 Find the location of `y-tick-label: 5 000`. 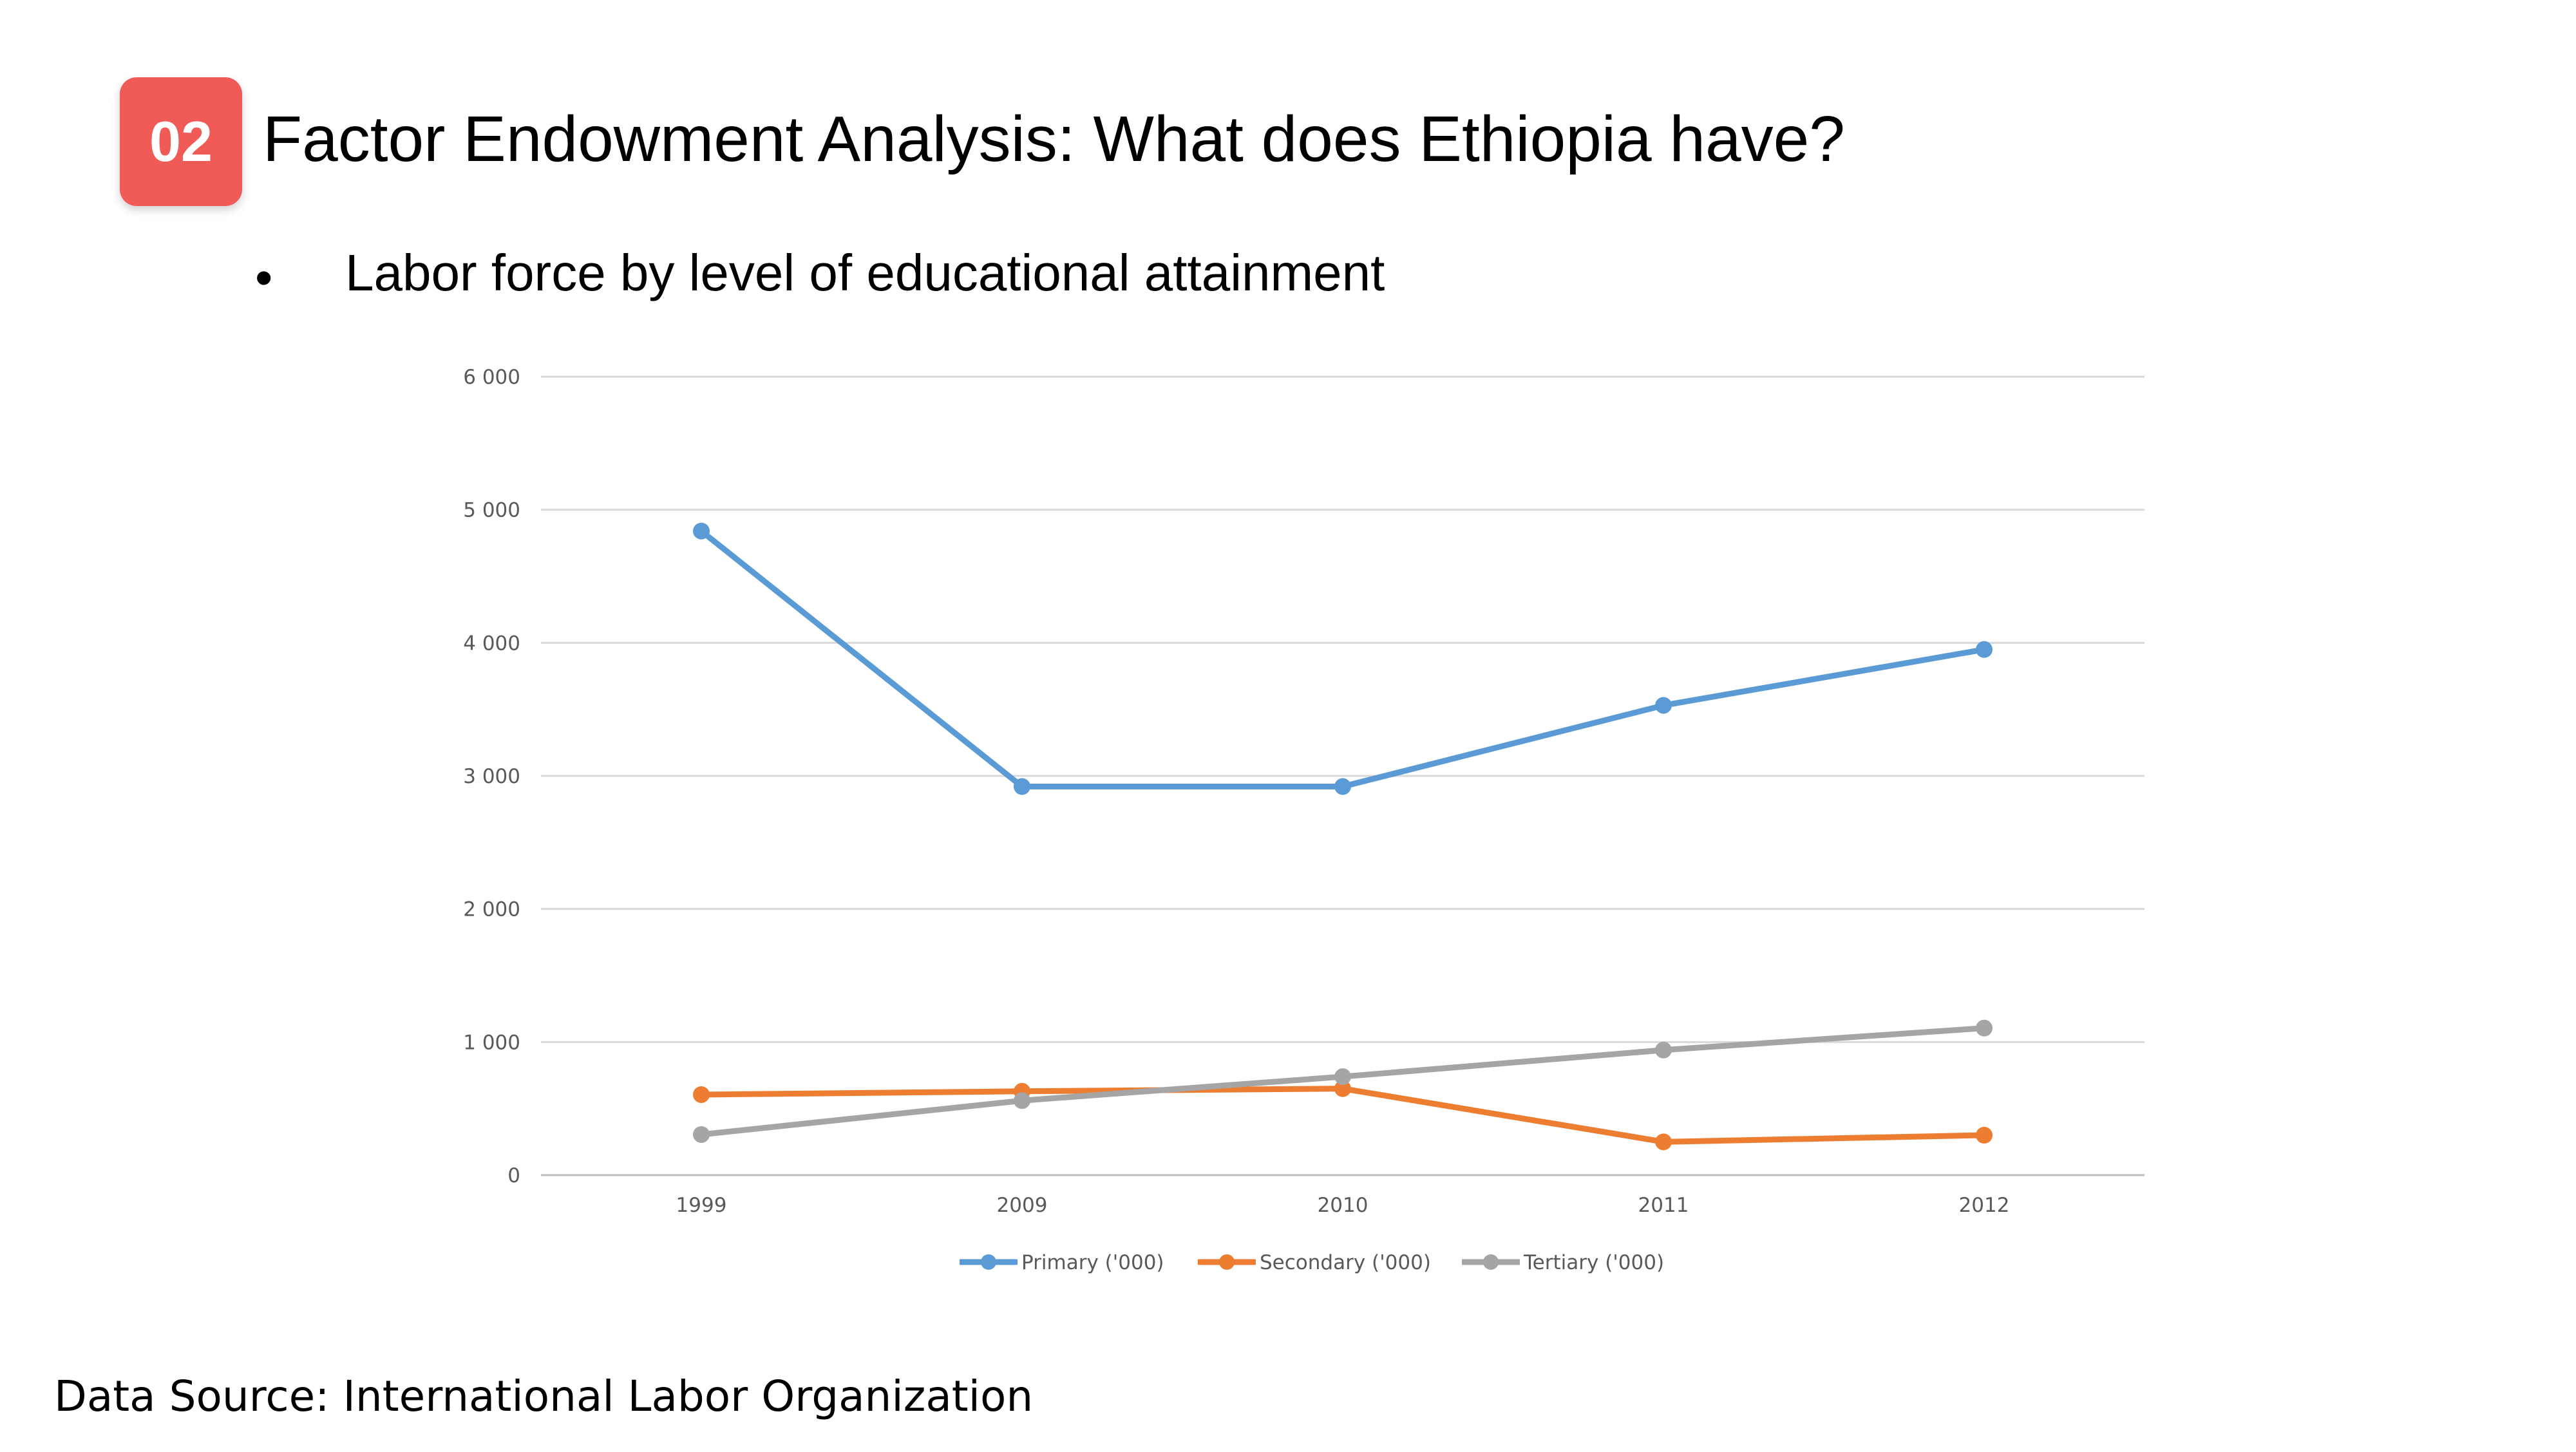

y-tick-label: 5 000 is located at coordinates (492, 510).